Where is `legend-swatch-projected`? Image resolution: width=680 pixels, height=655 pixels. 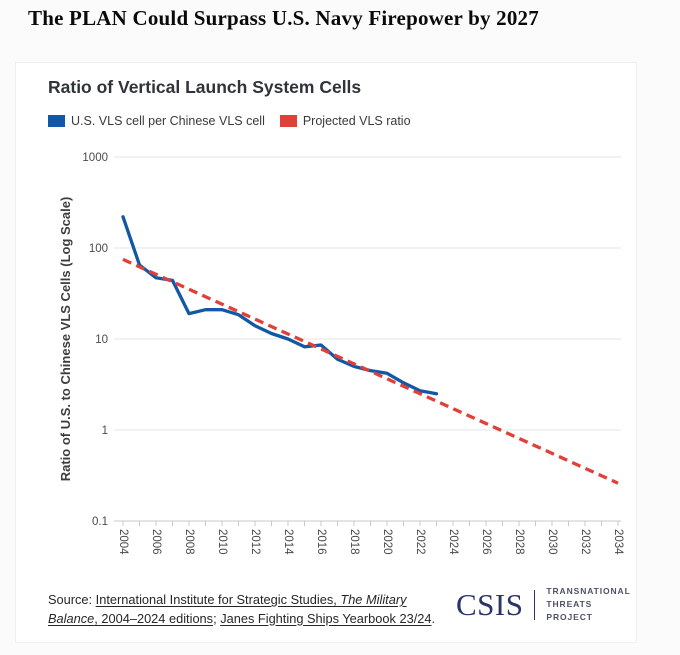
legend-swatch-projected is located at coordinates (288, 121).